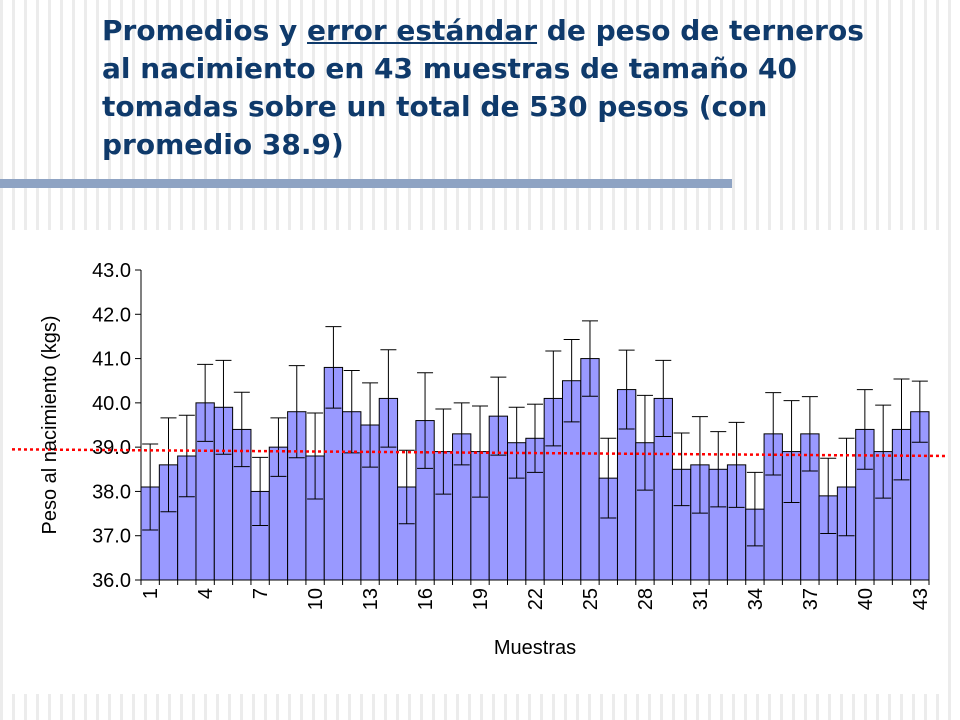 The width and height of the screenshot is (960, 720). Describe the element at coordinates (591, 599) in the screenshot. I see `x-tick-label: 25` at that location.